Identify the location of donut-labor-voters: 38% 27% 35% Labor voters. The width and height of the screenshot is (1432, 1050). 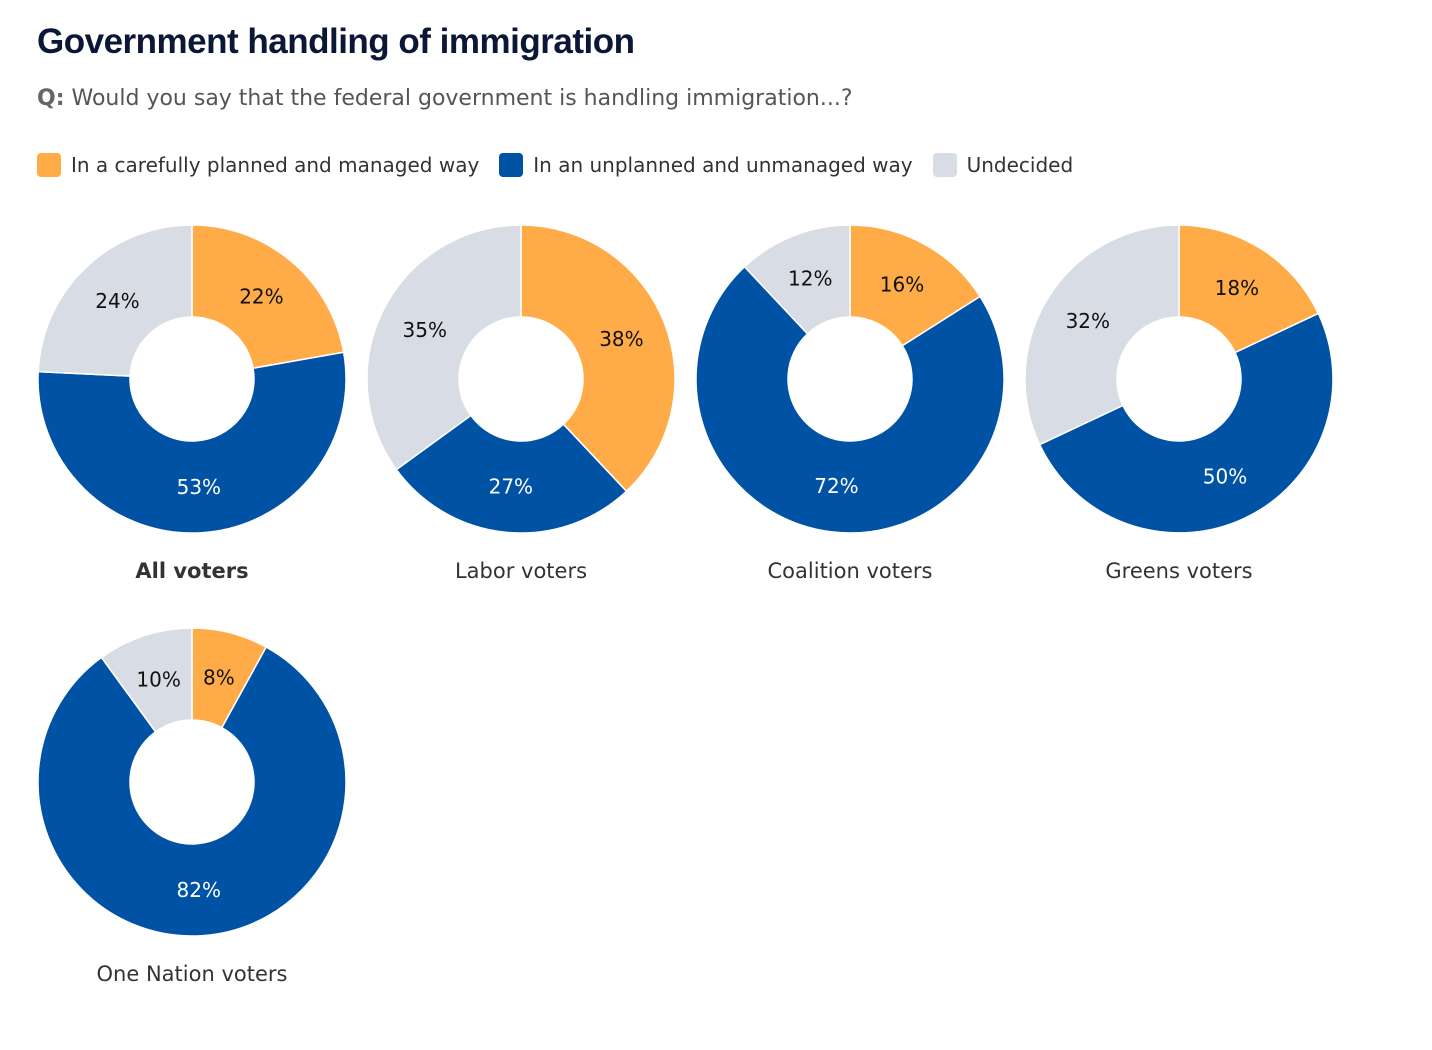
(521, 403).